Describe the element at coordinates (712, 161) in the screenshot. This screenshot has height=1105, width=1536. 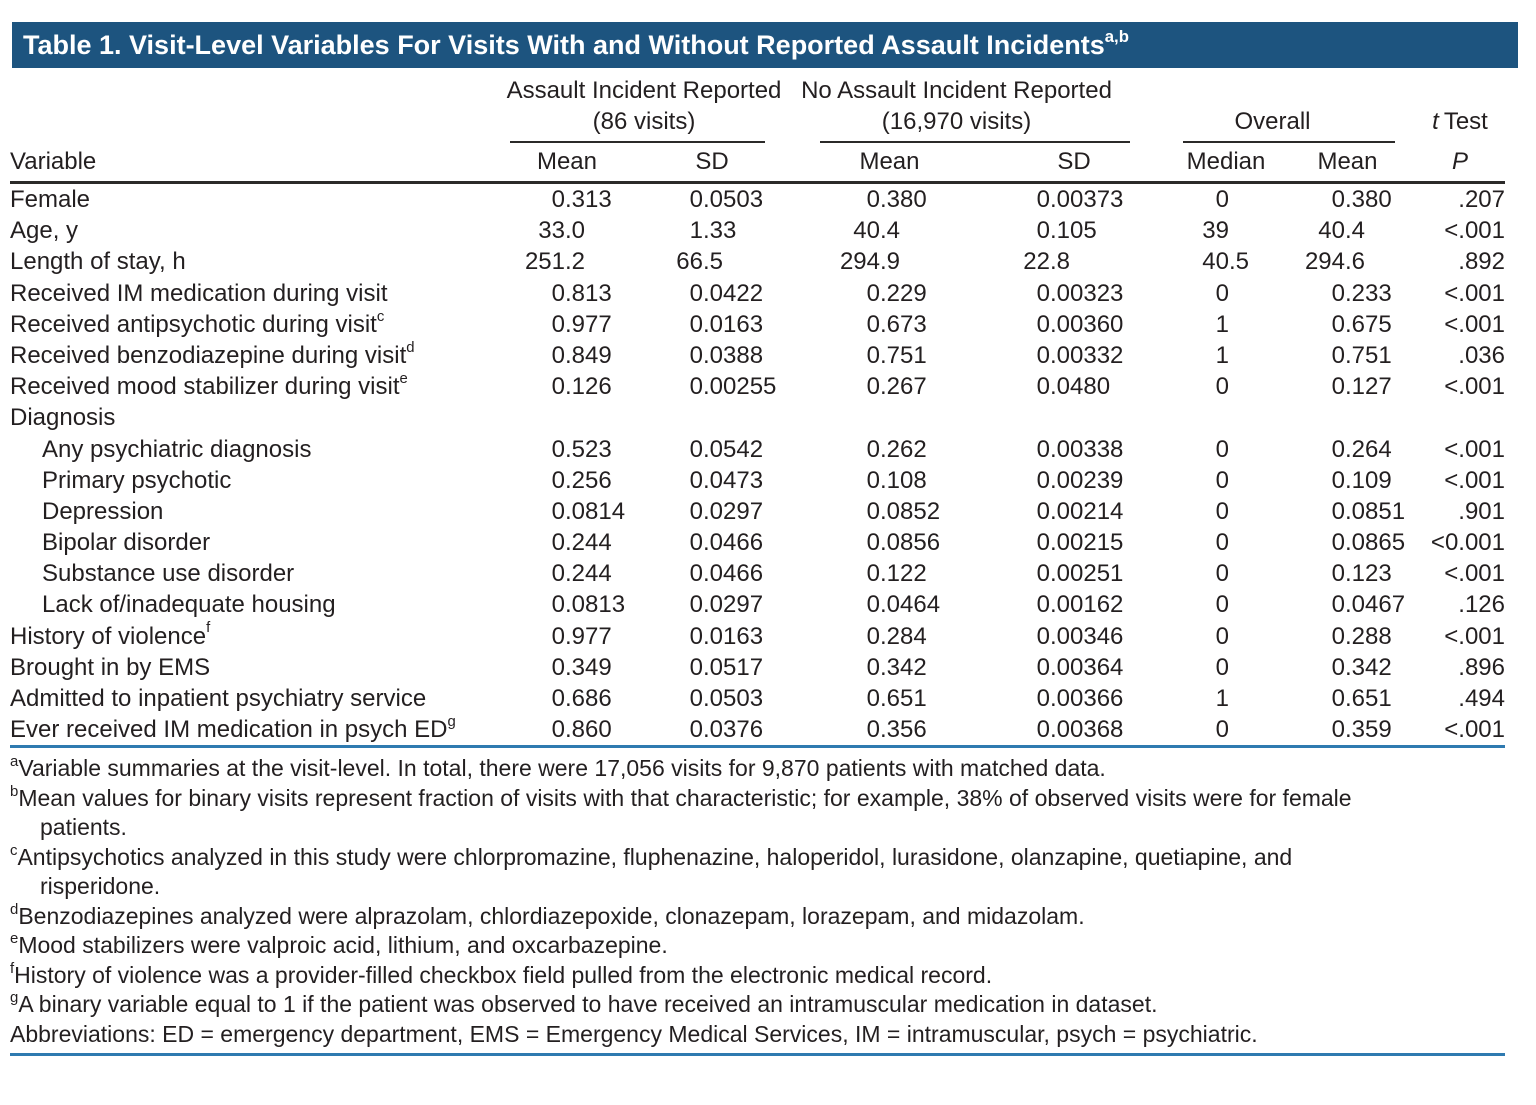
I see `col-sd-assault: SD` at that location.